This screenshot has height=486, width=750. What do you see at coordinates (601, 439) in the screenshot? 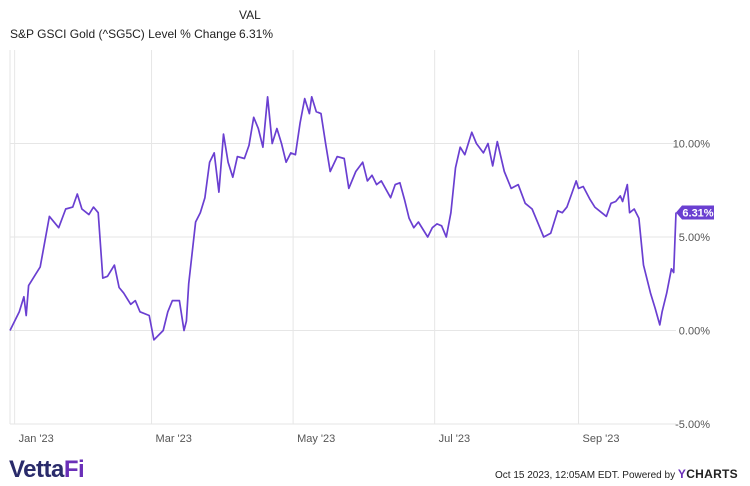
I see `x-tick-label: Sep '23` at bounding box center [601, 439].